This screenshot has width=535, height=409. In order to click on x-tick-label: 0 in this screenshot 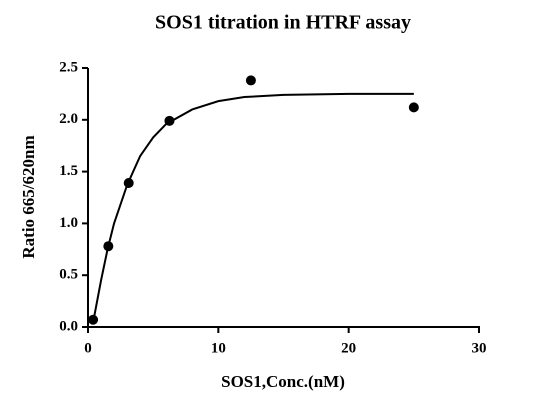, I will do `click(88, 348)`.